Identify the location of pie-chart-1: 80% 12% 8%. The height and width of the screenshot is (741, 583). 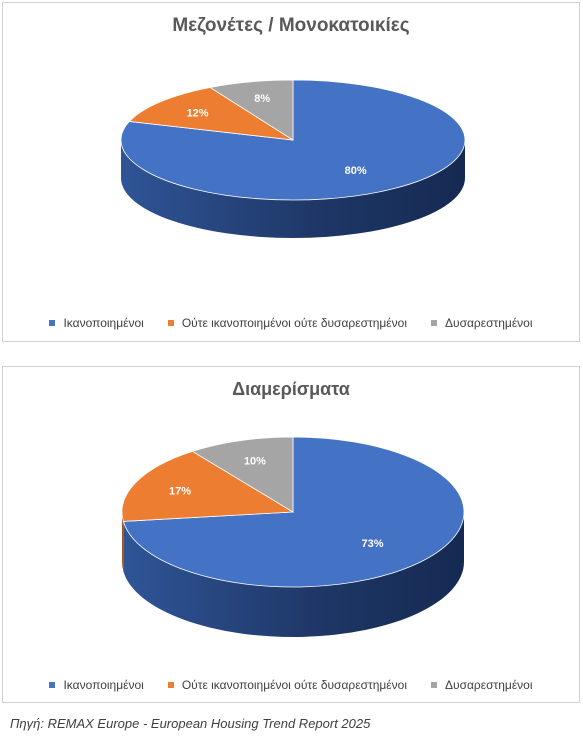
(293, 158).